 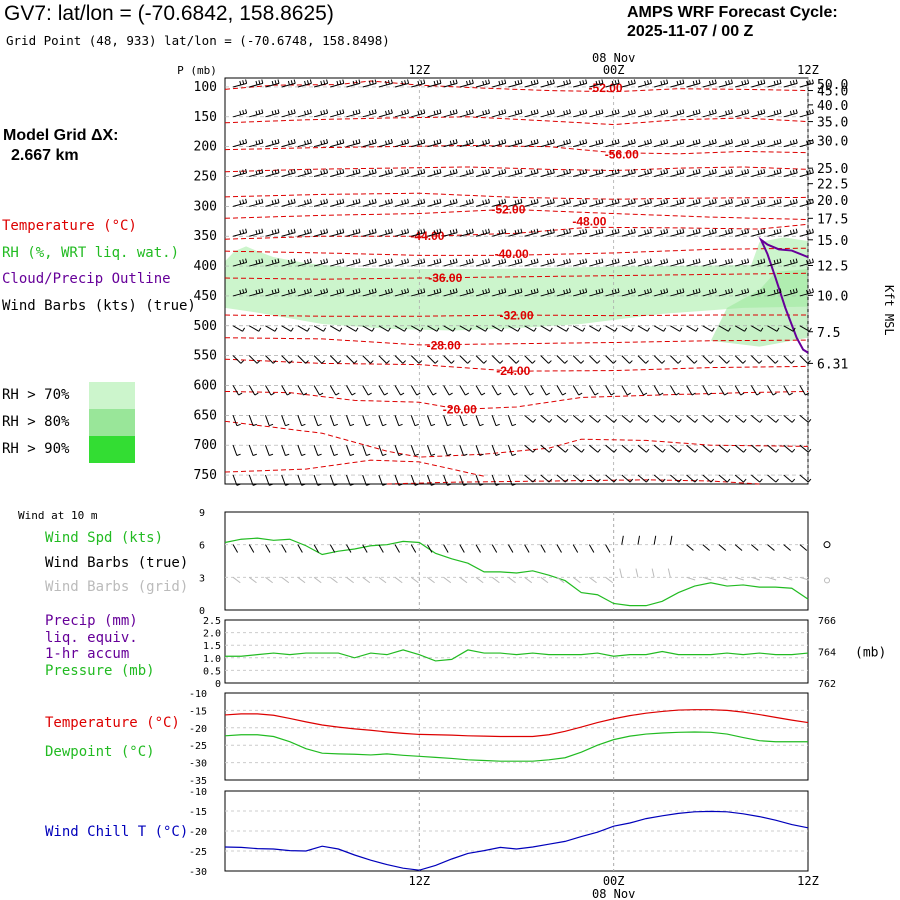 What do you see at coordinates (516, 341) in the screenshot?
I see `temperature-contour` at bounding box center [516, 341].